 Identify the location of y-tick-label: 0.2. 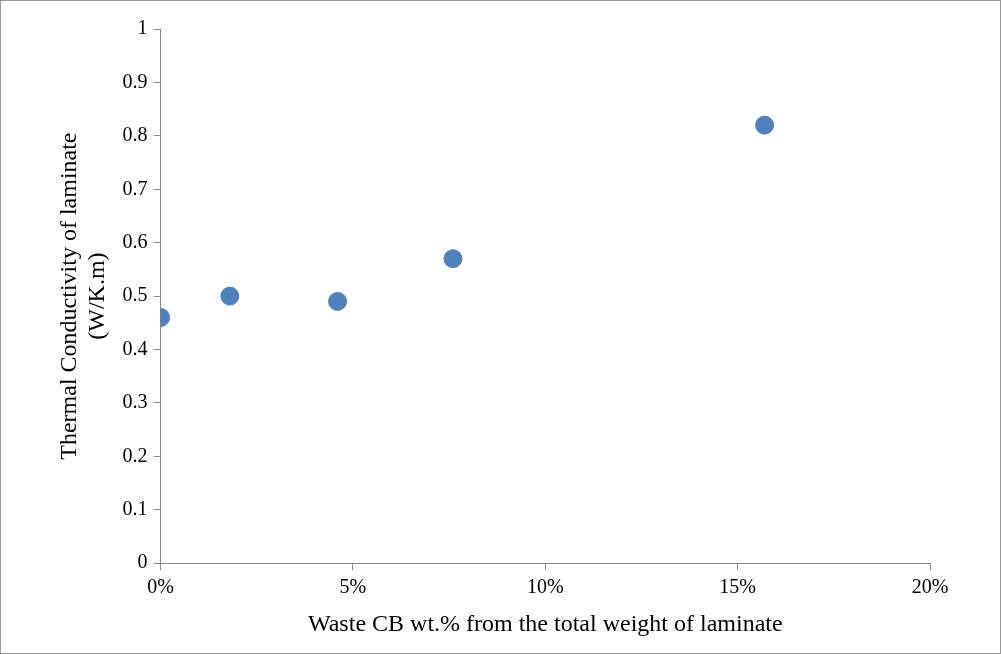
(135, 454).